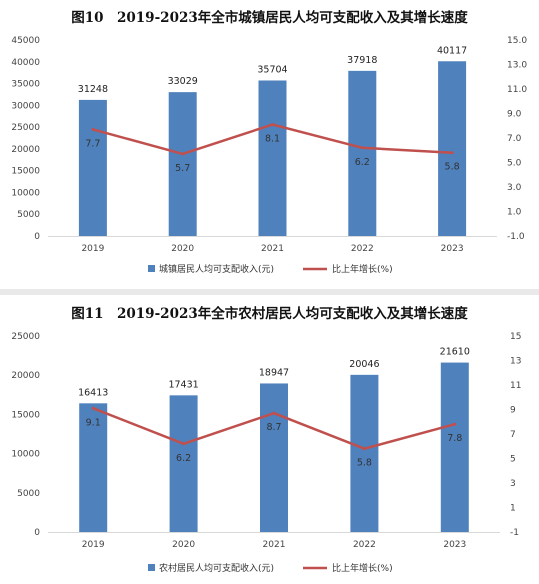  I want to click on growth-value-label: 8.1, so click(272, 139).